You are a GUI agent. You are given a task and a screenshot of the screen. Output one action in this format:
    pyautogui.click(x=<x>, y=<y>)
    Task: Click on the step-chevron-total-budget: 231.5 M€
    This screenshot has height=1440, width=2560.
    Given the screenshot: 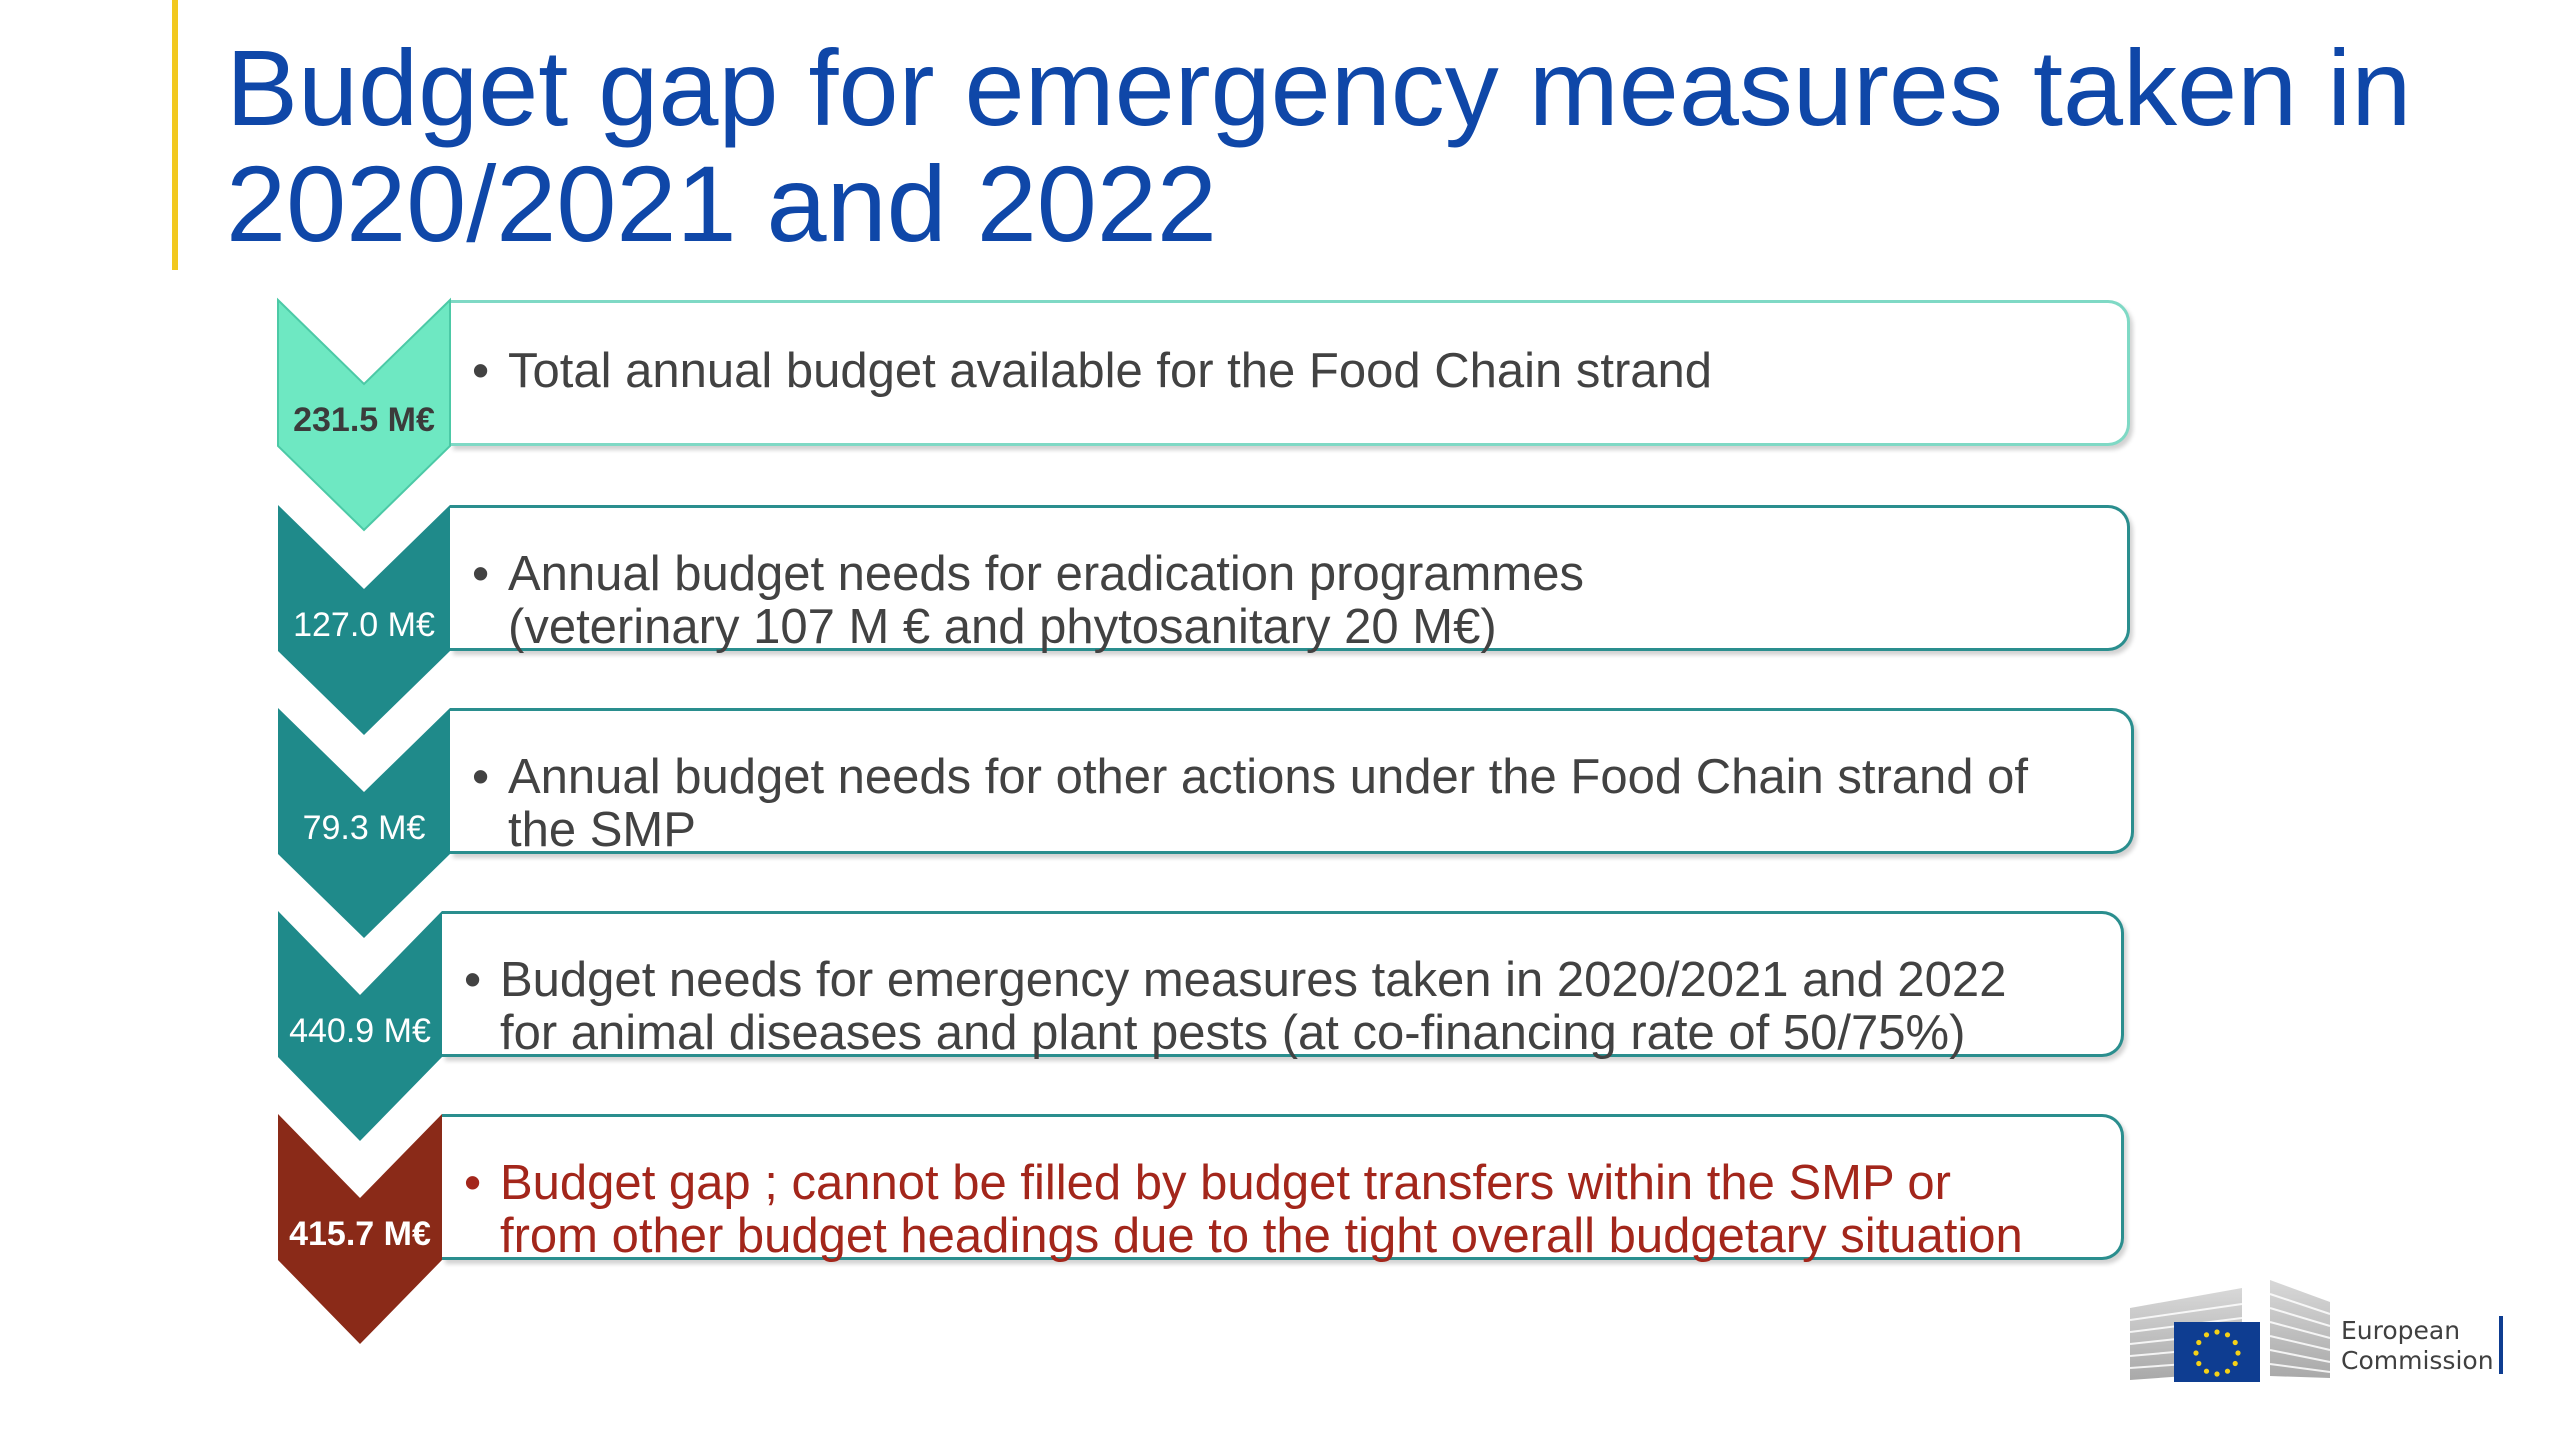 What is the action you would take?
    pyautogui.click(x=364, y=414)
    